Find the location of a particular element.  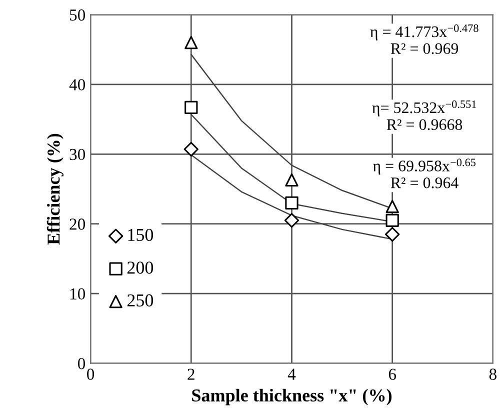

y-tick-label: 20 is located at coordinates (78, 224).